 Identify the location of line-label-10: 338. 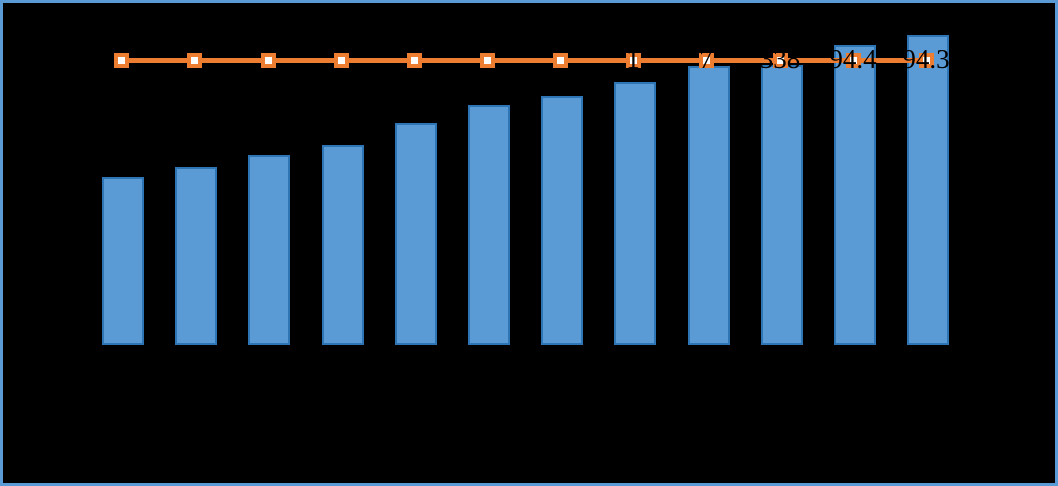
(780, 59).